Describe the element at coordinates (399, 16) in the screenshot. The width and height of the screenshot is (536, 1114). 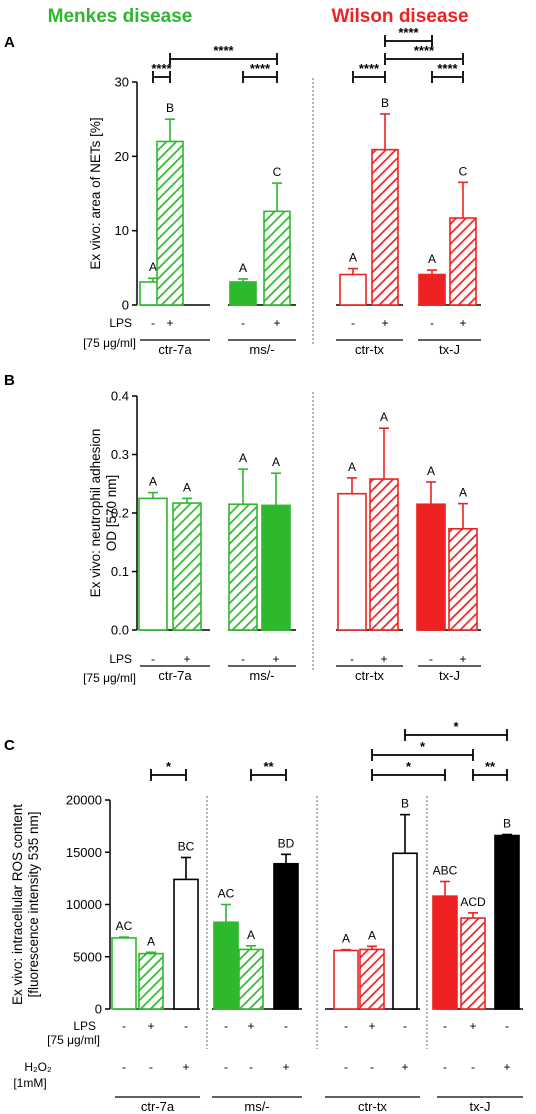
I see `wilson-header: Wilson disease` at that location.